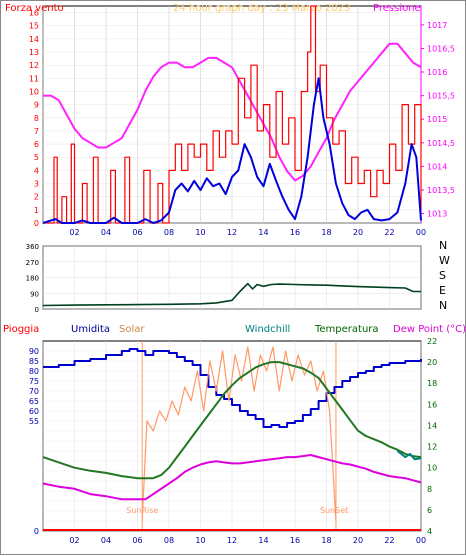  Describe the element at coordinates (36, 118) in the screenshot. I see `wind-left-tick: 8` at that location.